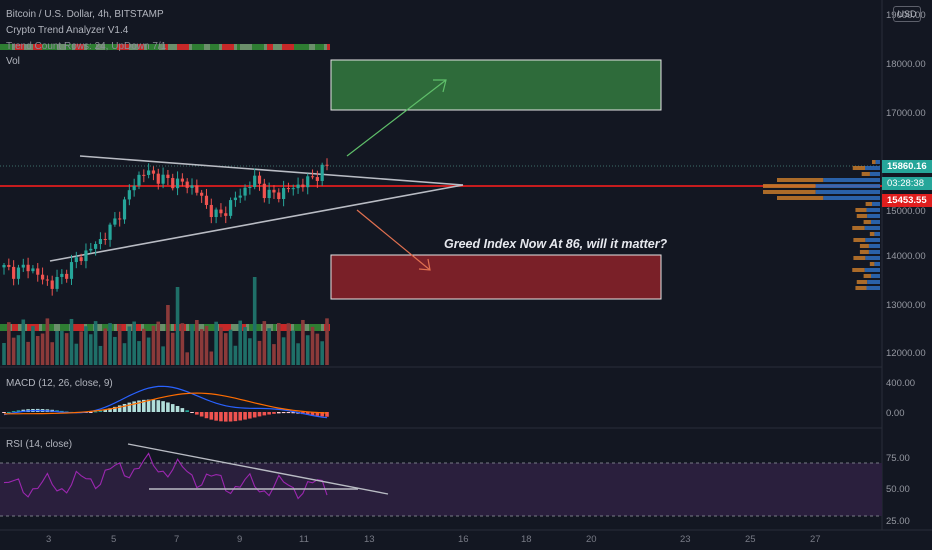 The width and height of the screenshot is (932, 550). Describe the element at coordinates (907, 14) in the screenshot. I see `currency-button: USD` at that location.